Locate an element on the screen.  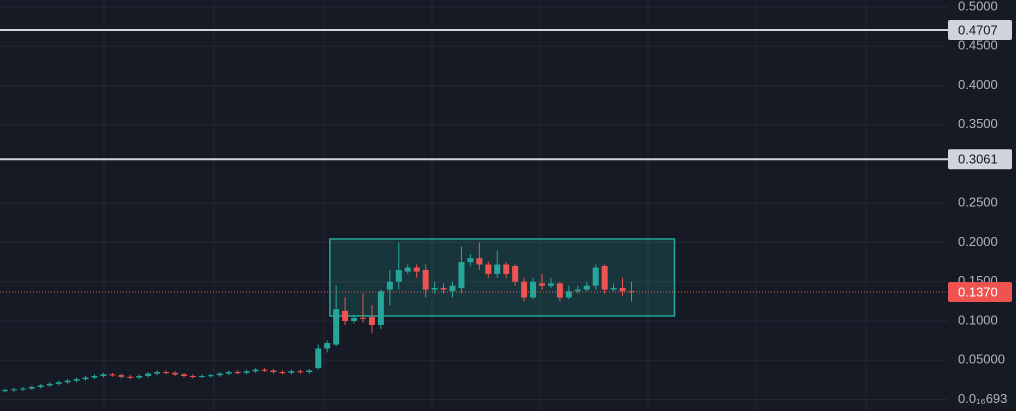
range-box is located at coordinates (502, 277).